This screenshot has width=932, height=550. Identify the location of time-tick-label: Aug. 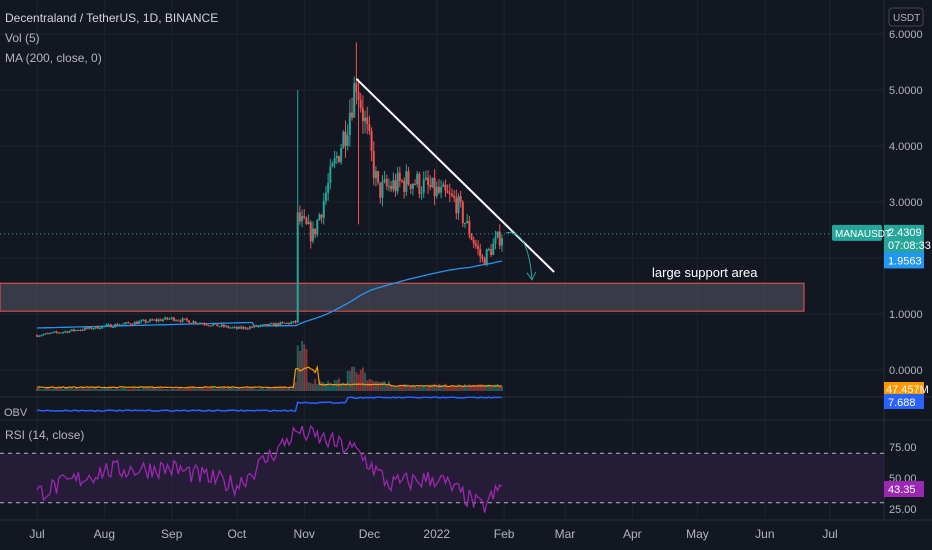
(104, 534).